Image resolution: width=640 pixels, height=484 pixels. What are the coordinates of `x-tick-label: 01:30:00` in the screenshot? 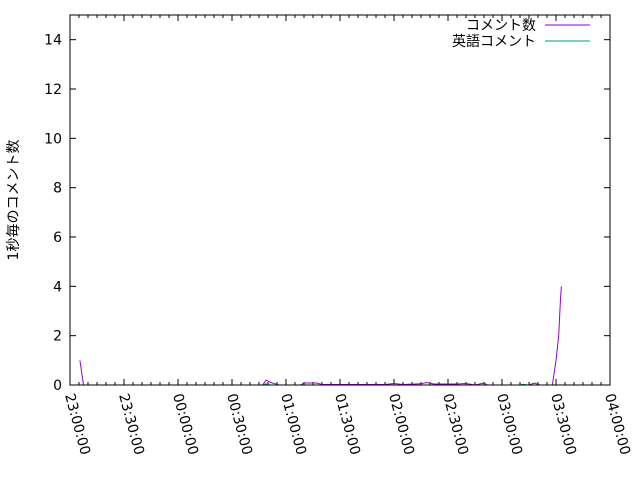 It's located at (347, 424).